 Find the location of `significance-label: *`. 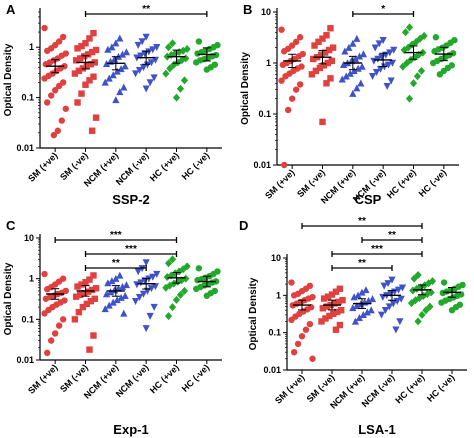

significance-label: * is located at coordinates (383, 9).